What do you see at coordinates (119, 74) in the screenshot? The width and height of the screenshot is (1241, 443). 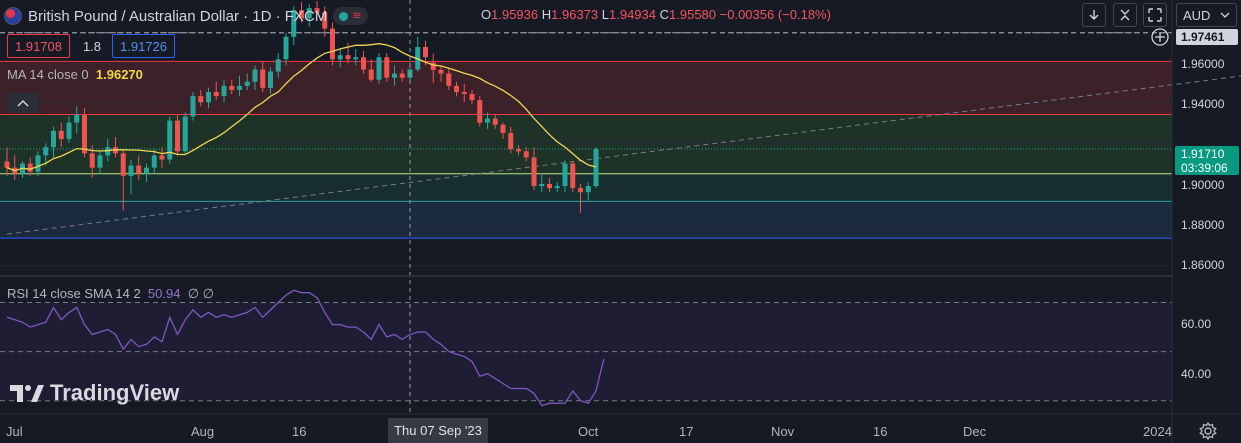 I see `ma-value: 1.96270` at bounding box center [119, 74].